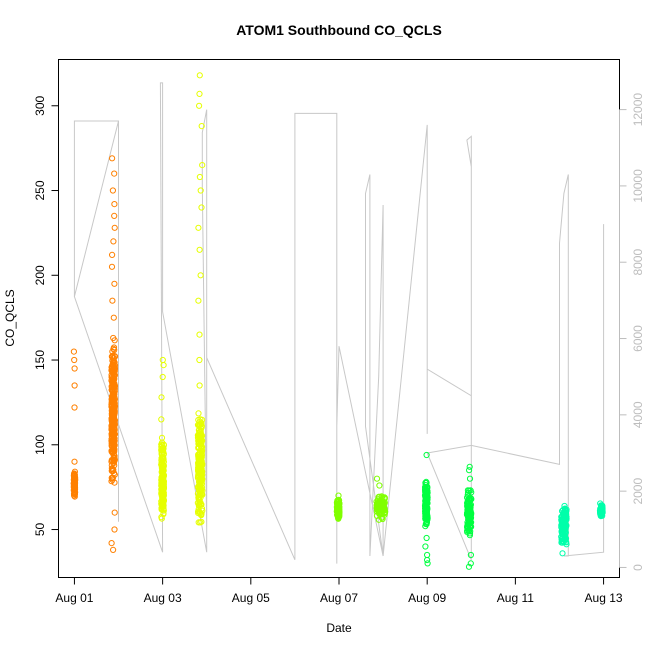 This screenshot has width=650, height=650. Describe the element at coordinates (638, 262) in the screenshot. I see `y2-tick-label: 8000` at that location.